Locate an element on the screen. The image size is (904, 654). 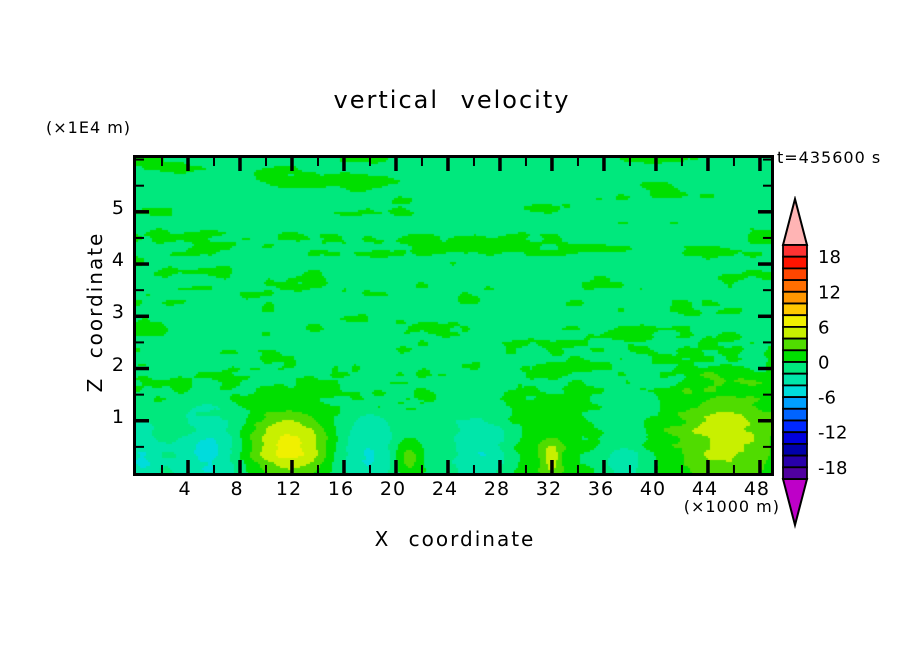
x-tick-label: 44 is located at coordinates (705, 489).